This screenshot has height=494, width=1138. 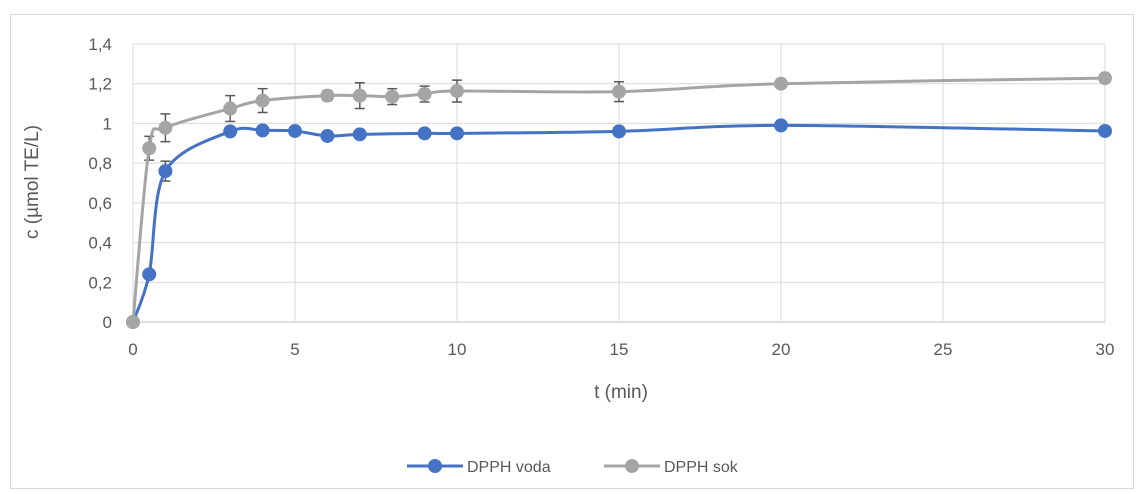 I want to click on y-tick-label: 0,6, so click(x=100, y=203).